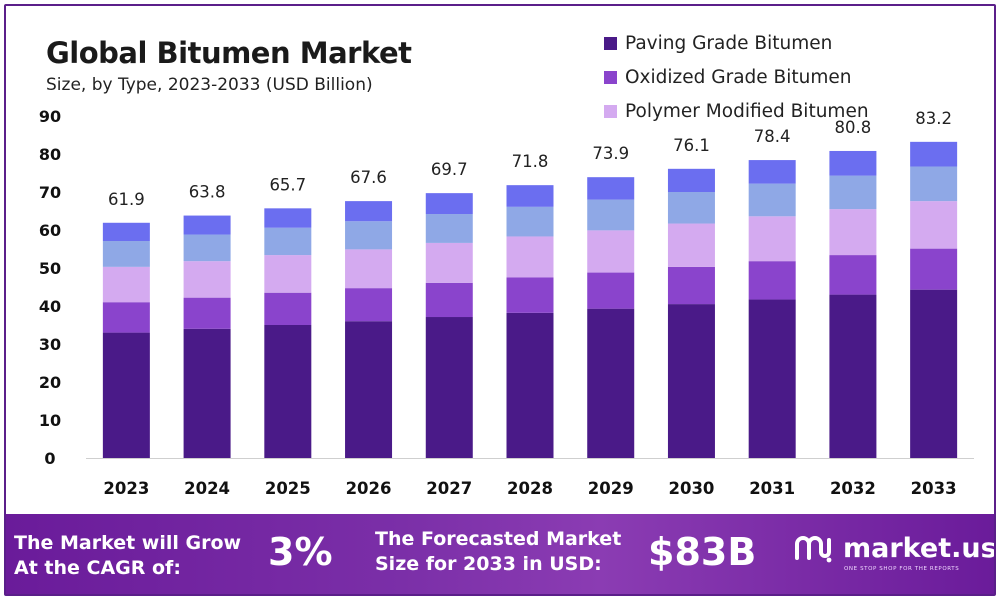 The height and width of the screenshot is (600, 1000). What do you see at coordinates (934, 488) in the screenshot?
I see `x-tick-label: 2033` at bounding box center [934, 488].